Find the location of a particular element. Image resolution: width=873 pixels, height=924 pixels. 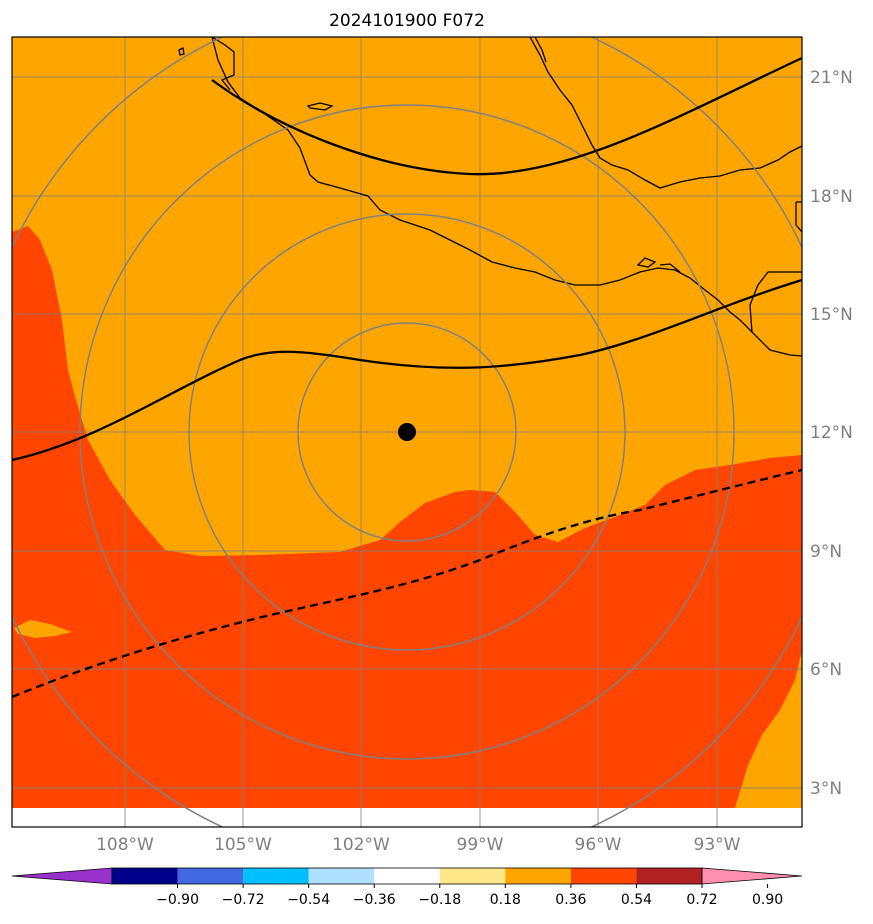

lat-label: 6°N is located at coordinates (826, 670).